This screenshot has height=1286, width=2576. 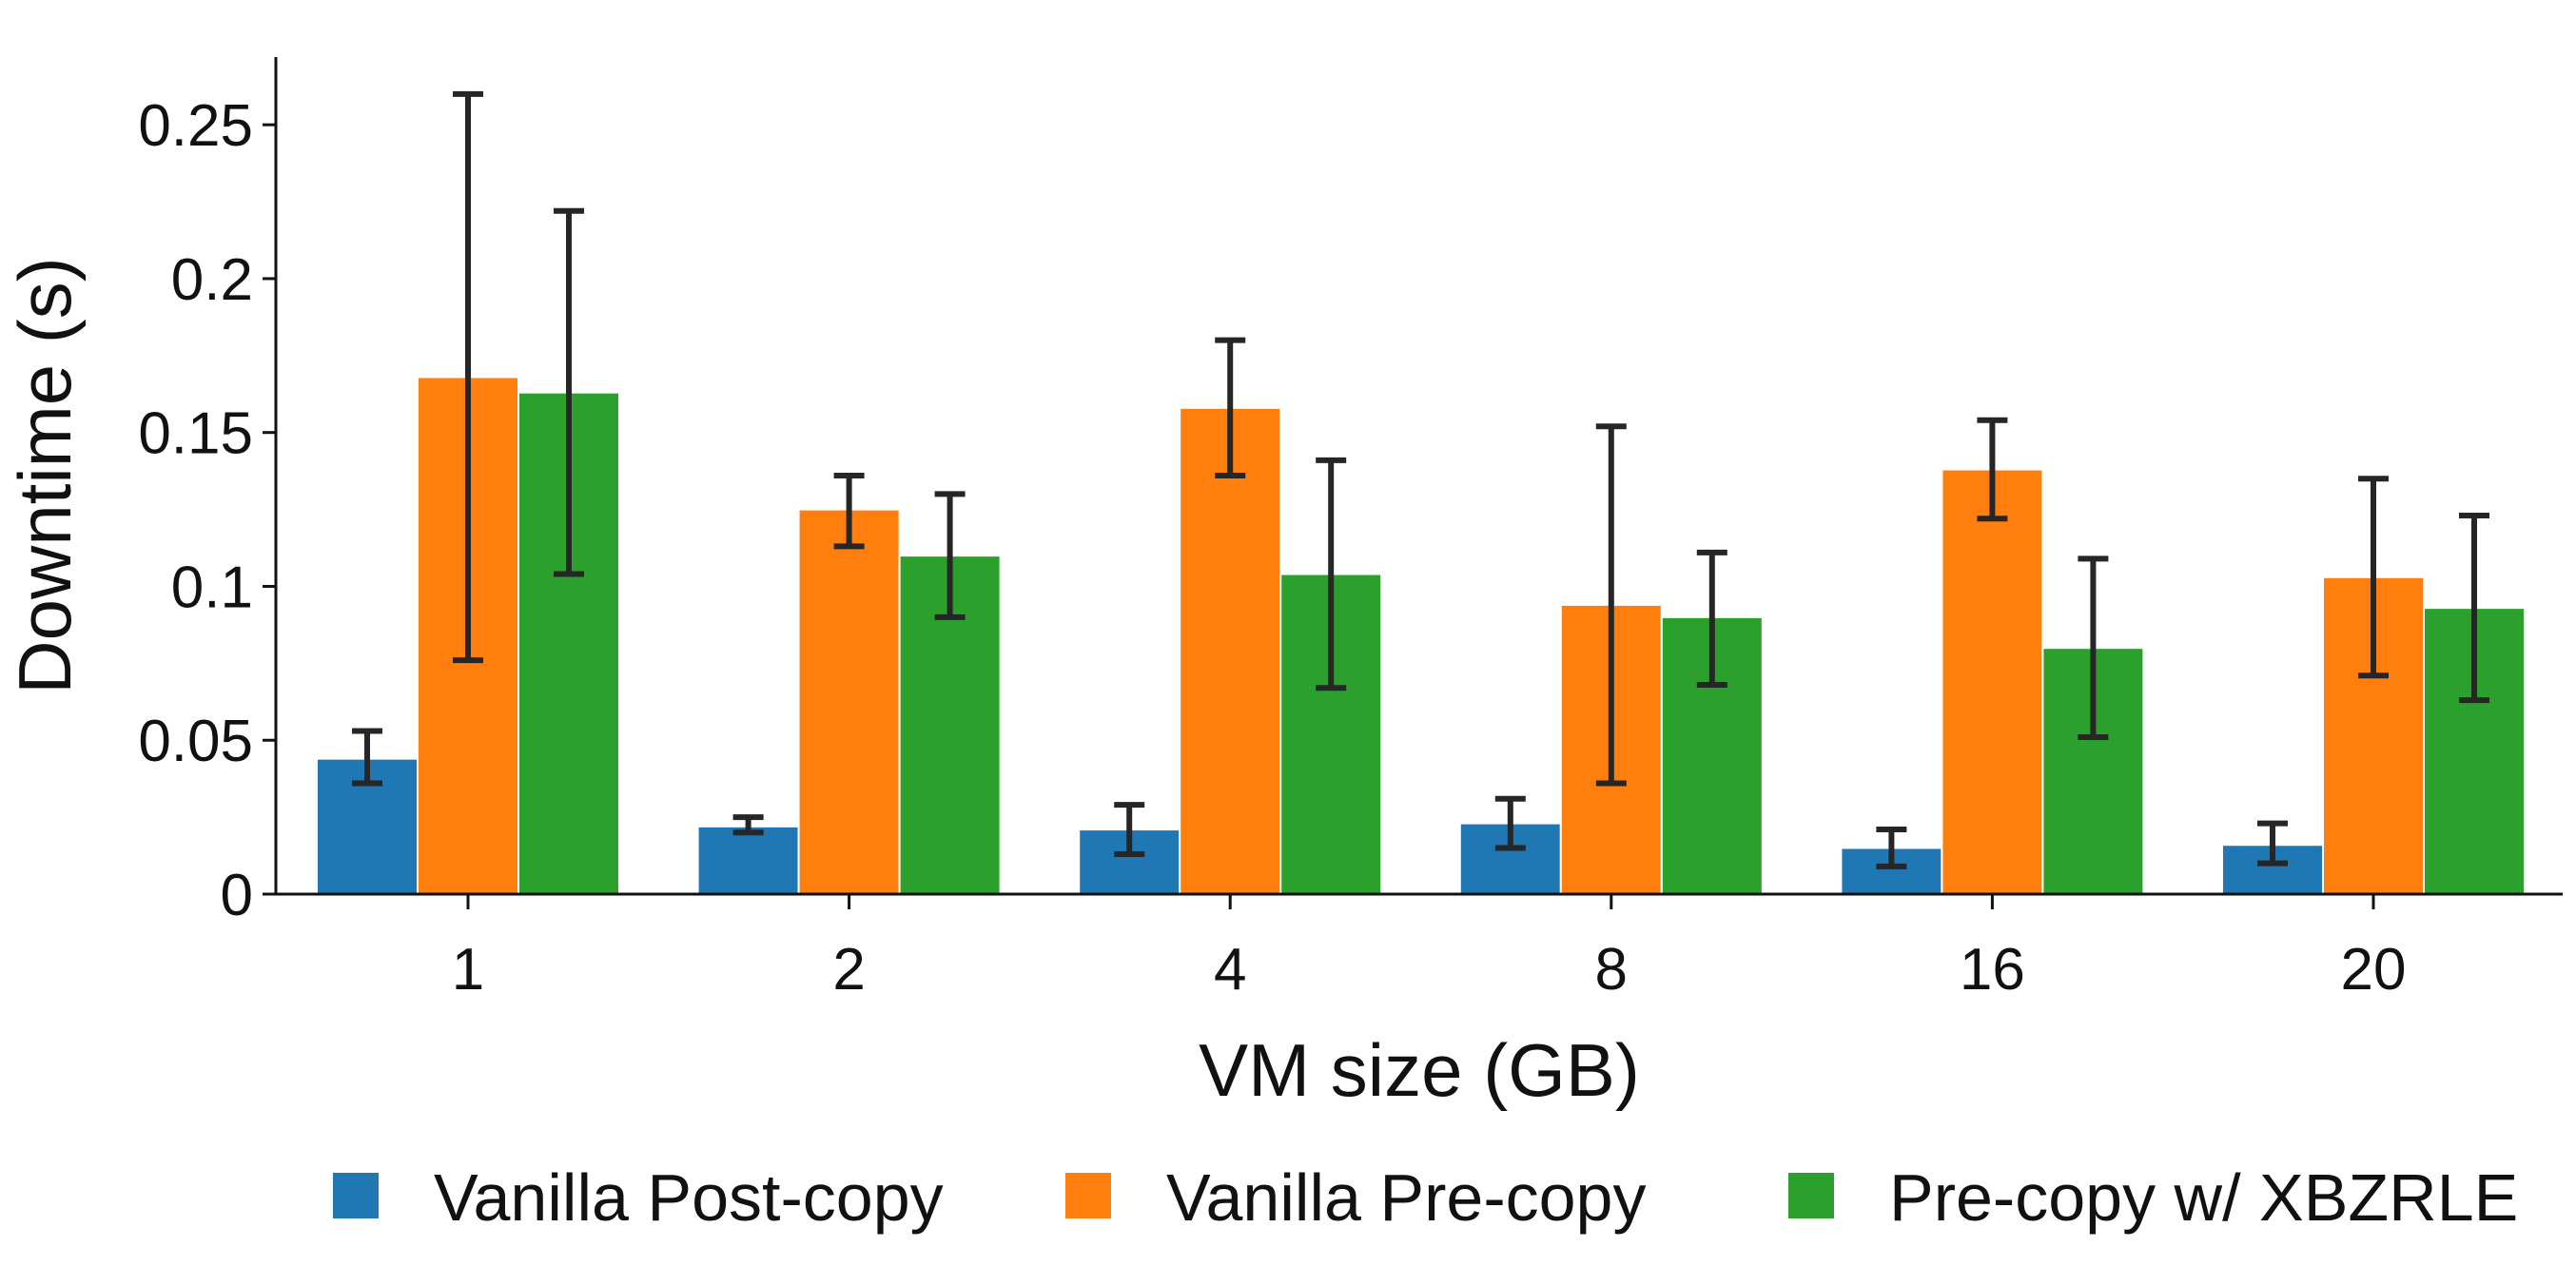 I want to click on x-tick-label: 8, so click(x=1612, y=970).